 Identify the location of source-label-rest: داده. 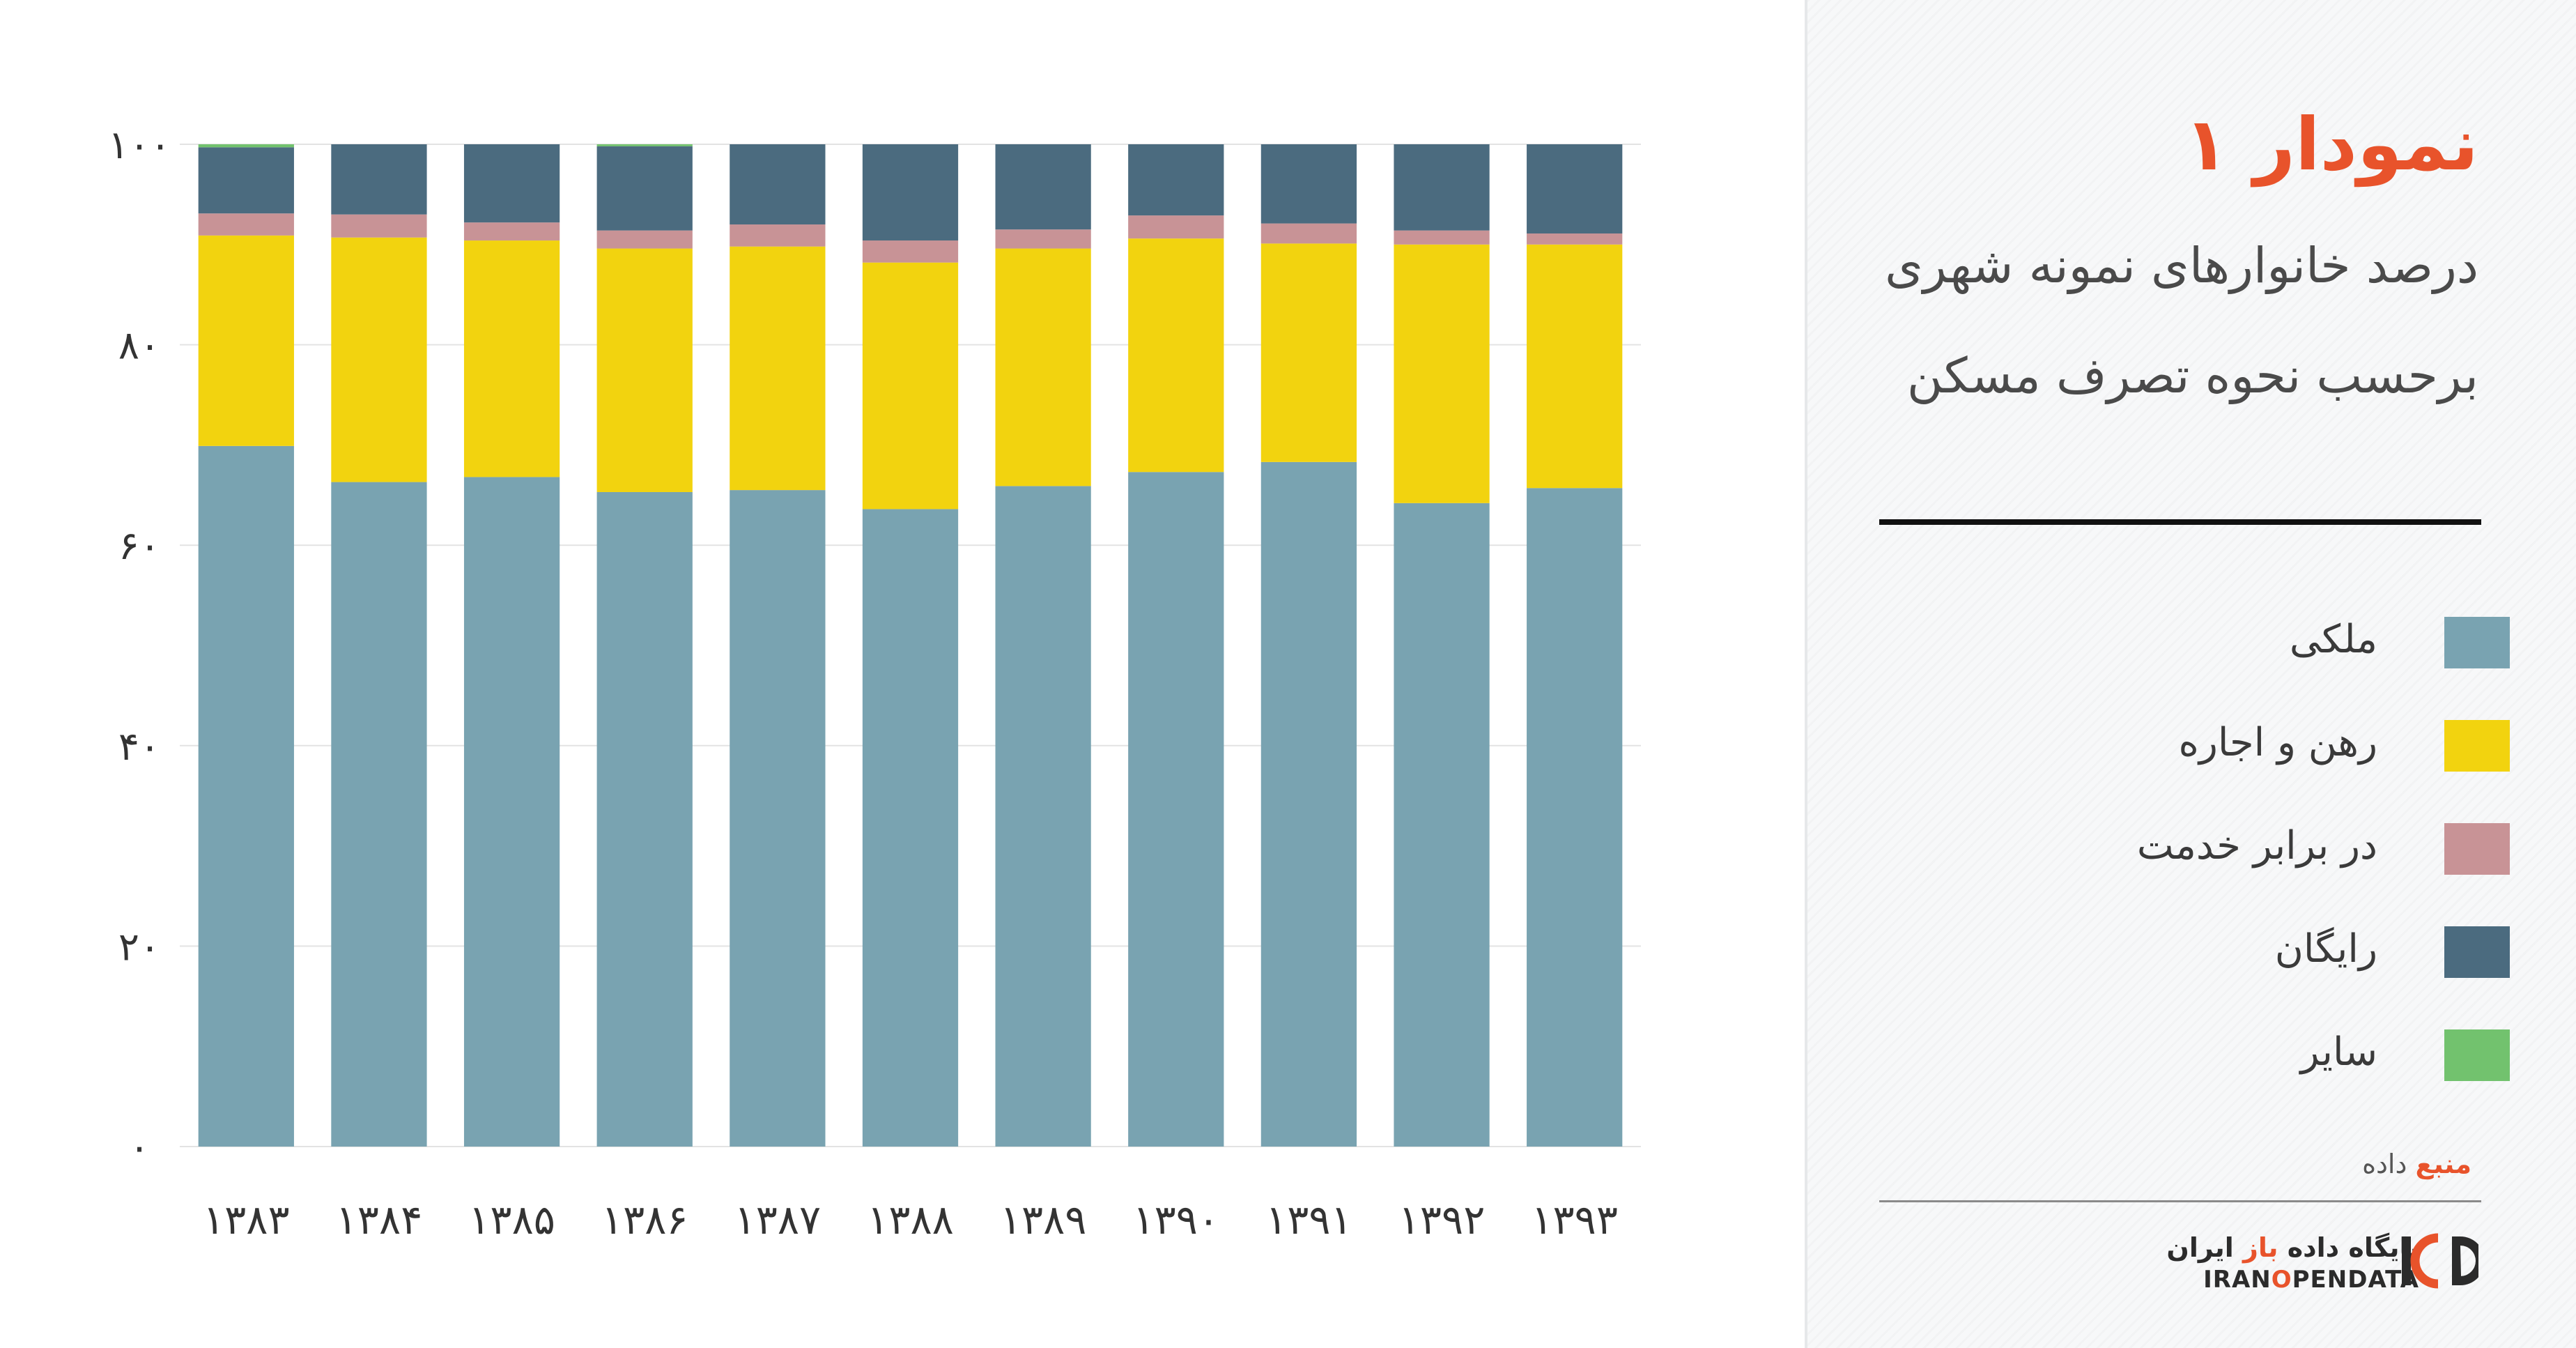
(2389, 1164).